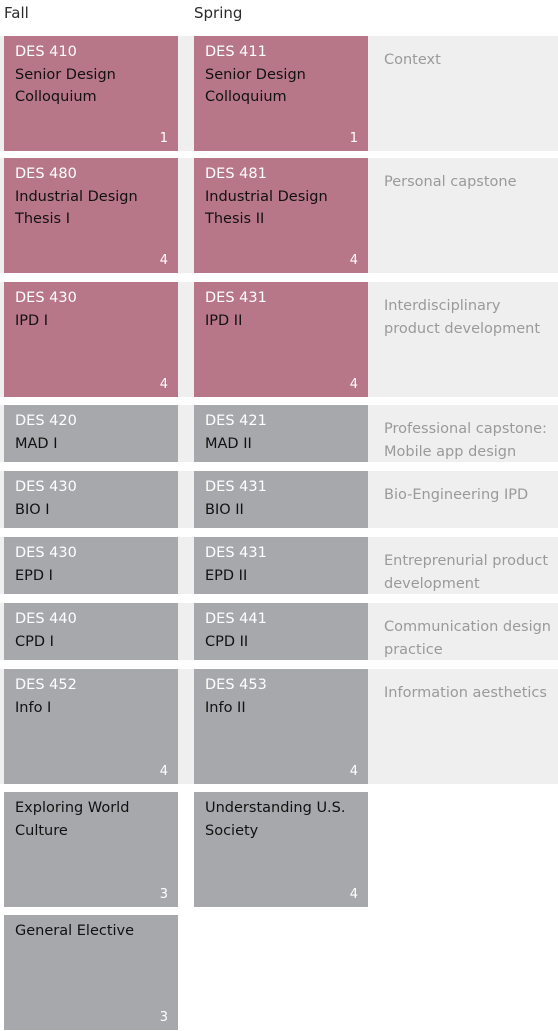  Describe the element at coordinates (225, 707) in the screenshot. I see `course-name: Info II` at that location.